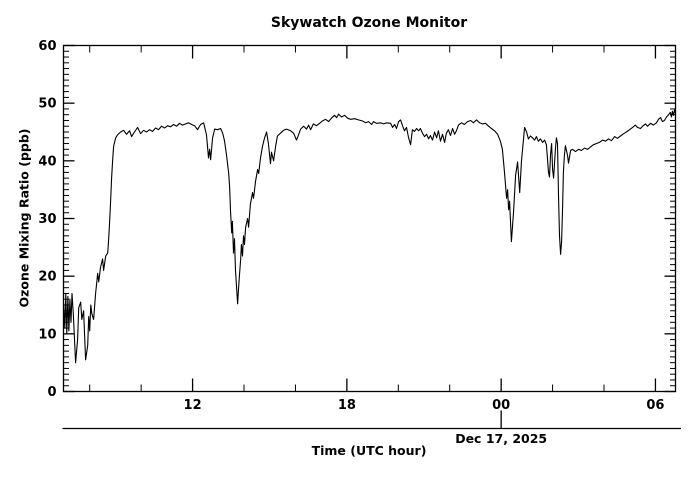 The height and width of the screenshot is (477, 699). I want to click on y-tick-label: 0, so click(51, 392).